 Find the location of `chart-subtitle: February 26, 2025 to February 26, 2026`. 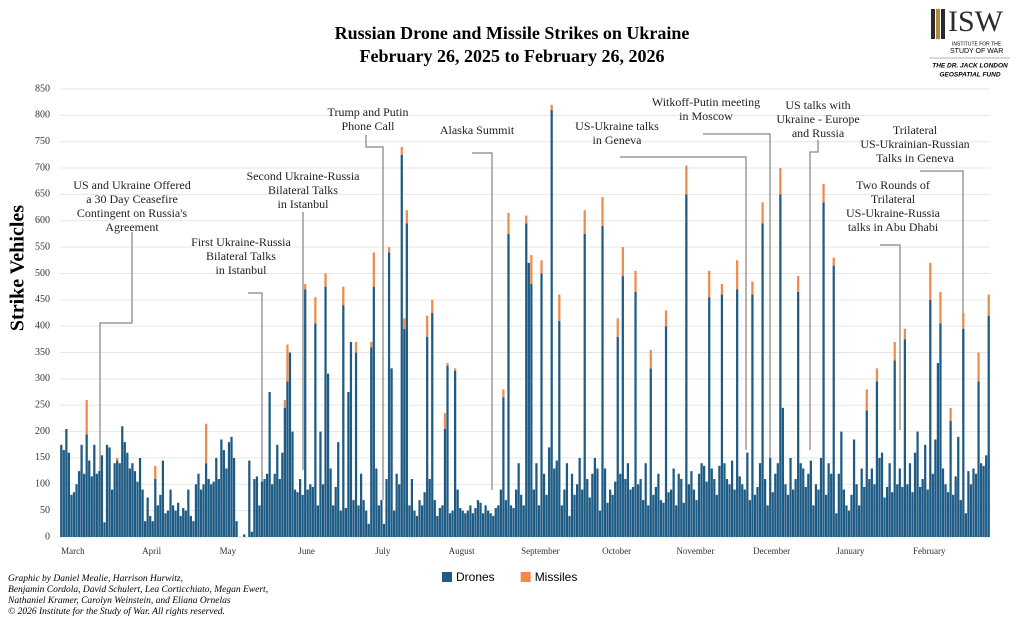

chart-subtitle: February 26, 2025 to February 26, 2026 is located at coordinates (512, 56).